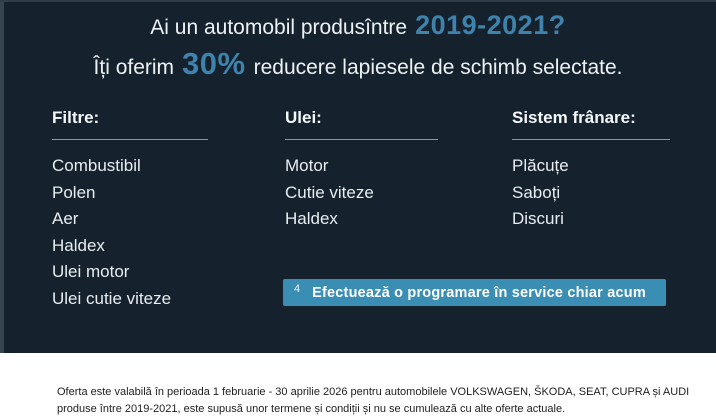 The image size is (716, 417). Describe the element at coordinates (159, 272) in the screenshot. I see `list-item: Ulei motor` at that location.